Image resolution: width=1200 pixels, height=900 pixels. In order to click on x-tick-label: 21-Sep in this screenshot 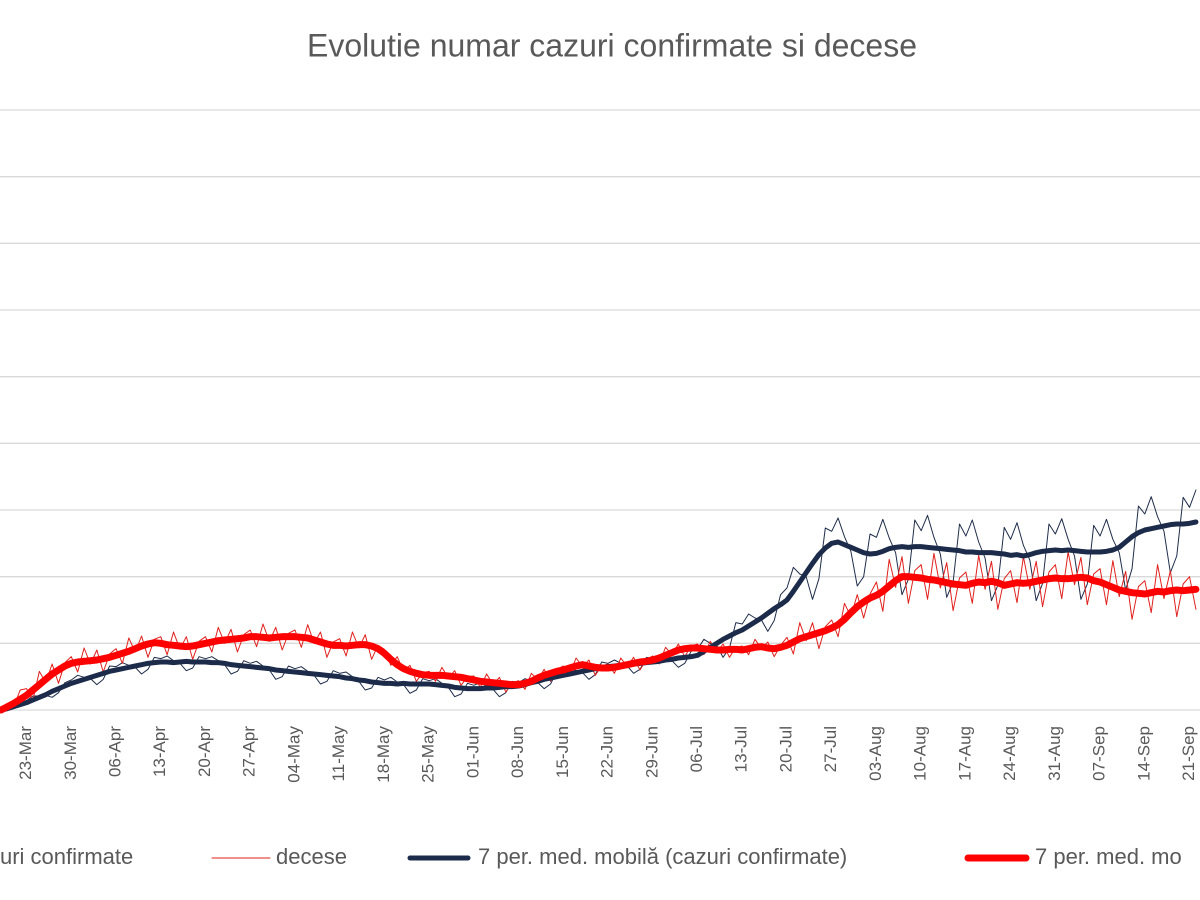, I will do `click(1188, 753)`.